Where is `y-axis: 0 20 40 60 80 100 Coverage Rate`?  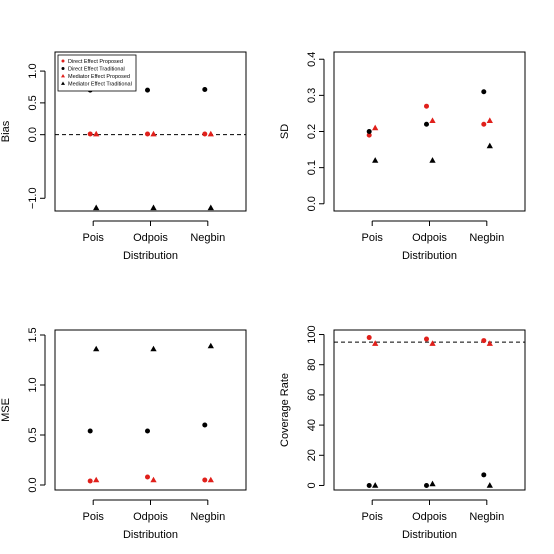
y-axis: 0 20 40 60 80 100 Coverage Rate is located at coordinates (302, 407).